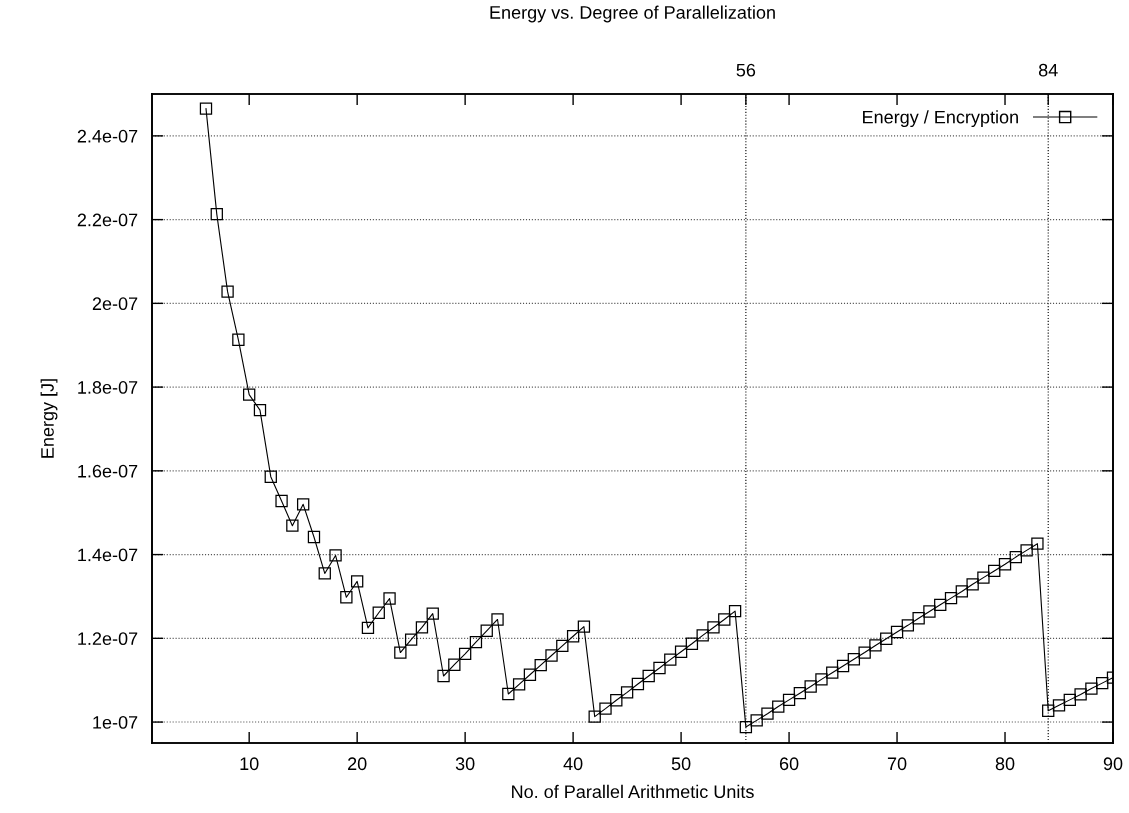 The width and height of the screenshot is (1129, 813). I want to click on y-axis-title: Energy [J], so click(49, 418).